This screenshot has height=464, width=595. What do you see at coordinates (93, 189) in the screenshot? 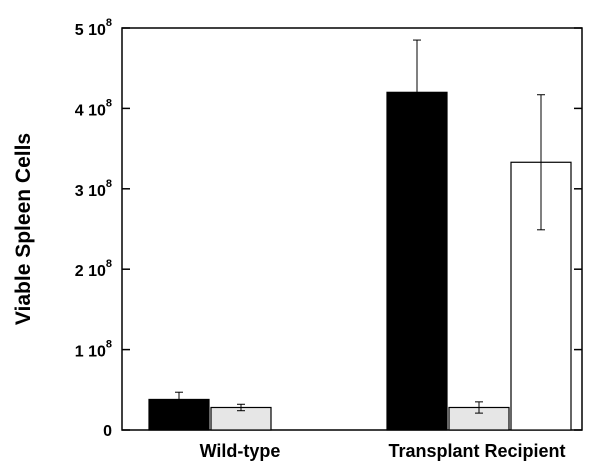
I see `y-tick-label: 3 108` at bounding box center [93, 189].